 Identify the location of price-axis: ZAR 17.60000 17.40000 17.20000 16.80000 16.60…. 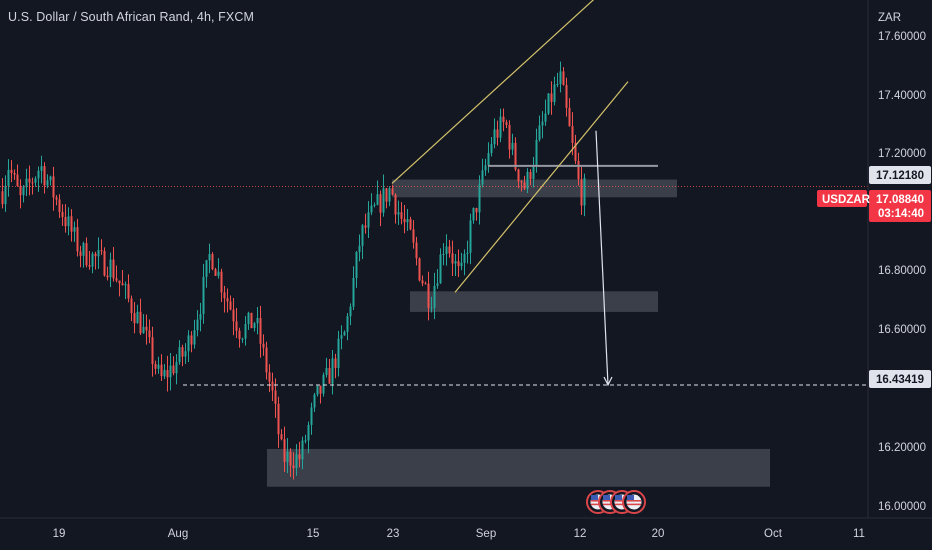
(874, 259).